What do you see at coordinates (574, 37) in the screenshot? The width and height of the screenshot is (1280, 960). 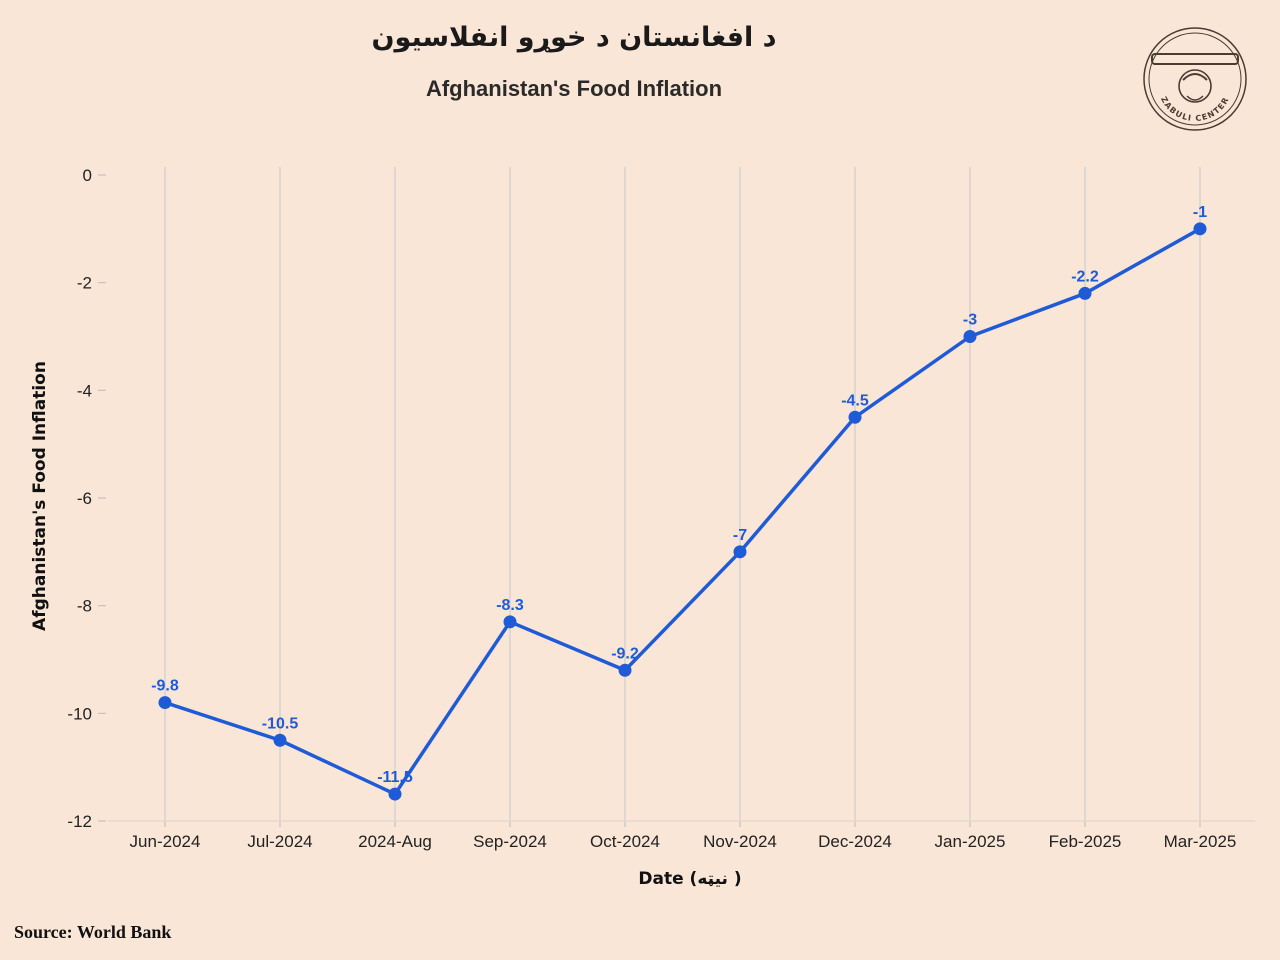 I see `chart-title-pashto: د افغانستان د خوړو انفلاسیون` at bounding box center [574, 37].